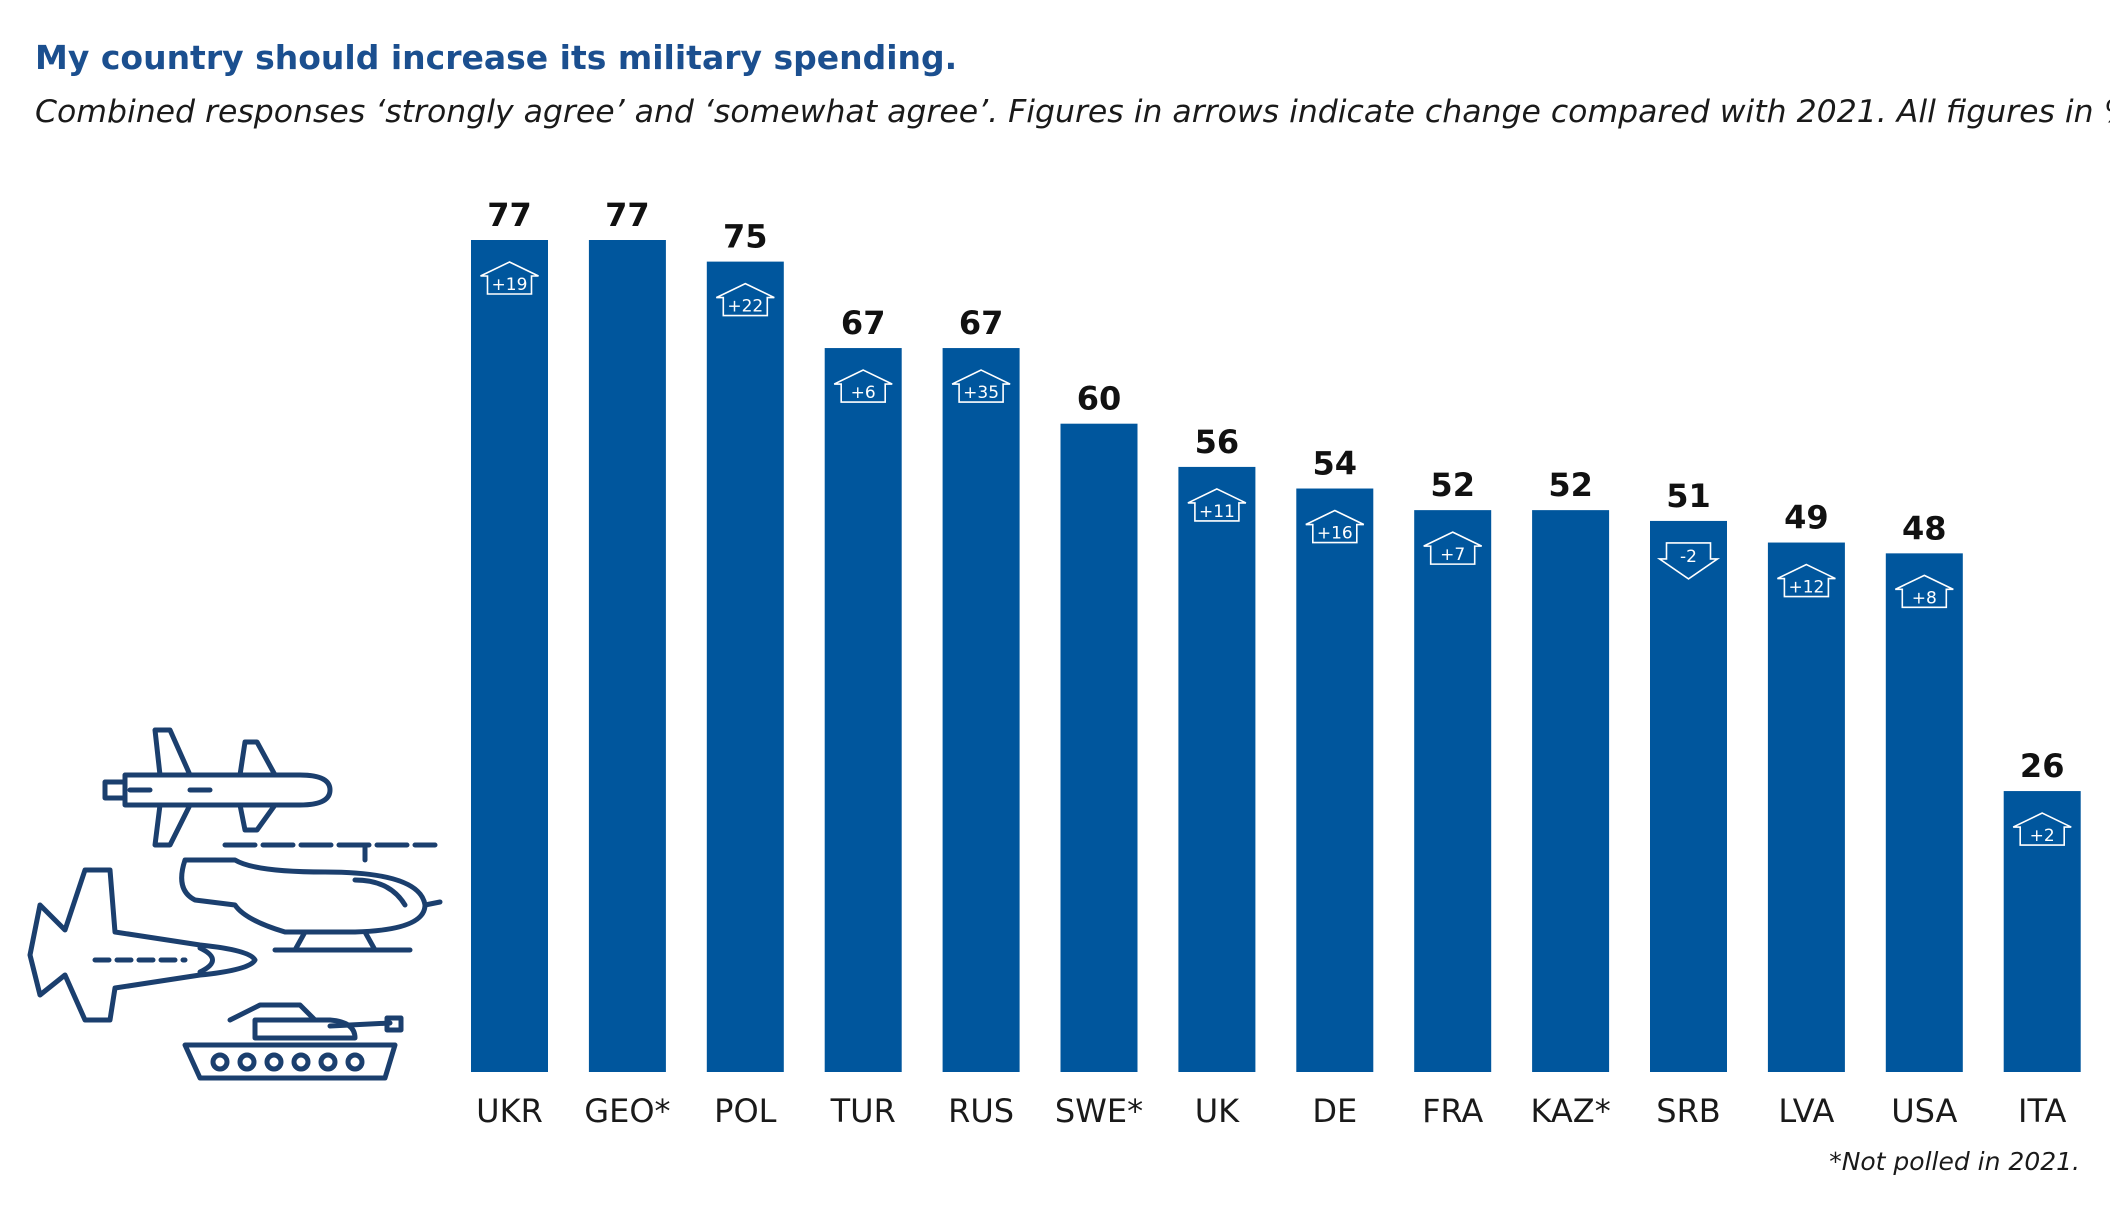  What do you see at coordinates (1924, 812) in the screenshot?
I see `bar-usa` at bounding box center [1924, 812].